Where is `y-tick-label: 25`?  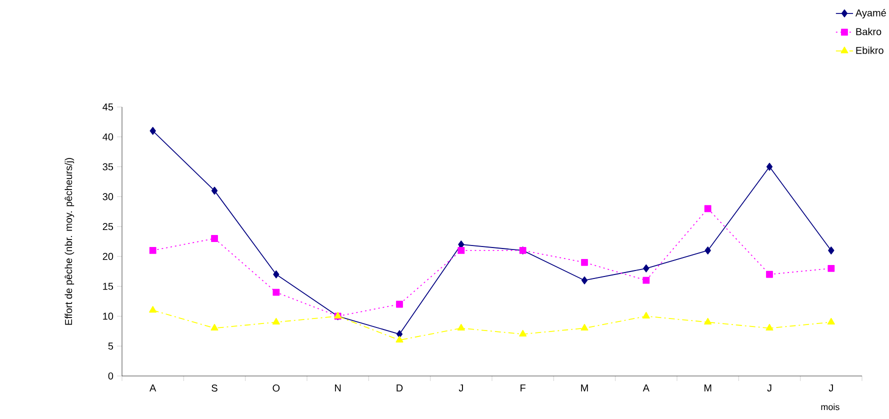 y-tick-label: 25 is located at coordinates (108, 226).